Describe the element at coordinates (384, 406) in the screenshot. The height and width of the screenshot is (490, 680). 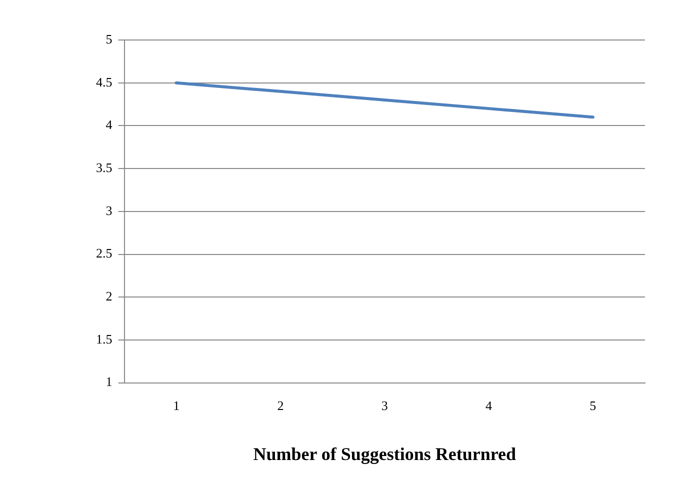
I see `x-tick-label: 3` at that location.